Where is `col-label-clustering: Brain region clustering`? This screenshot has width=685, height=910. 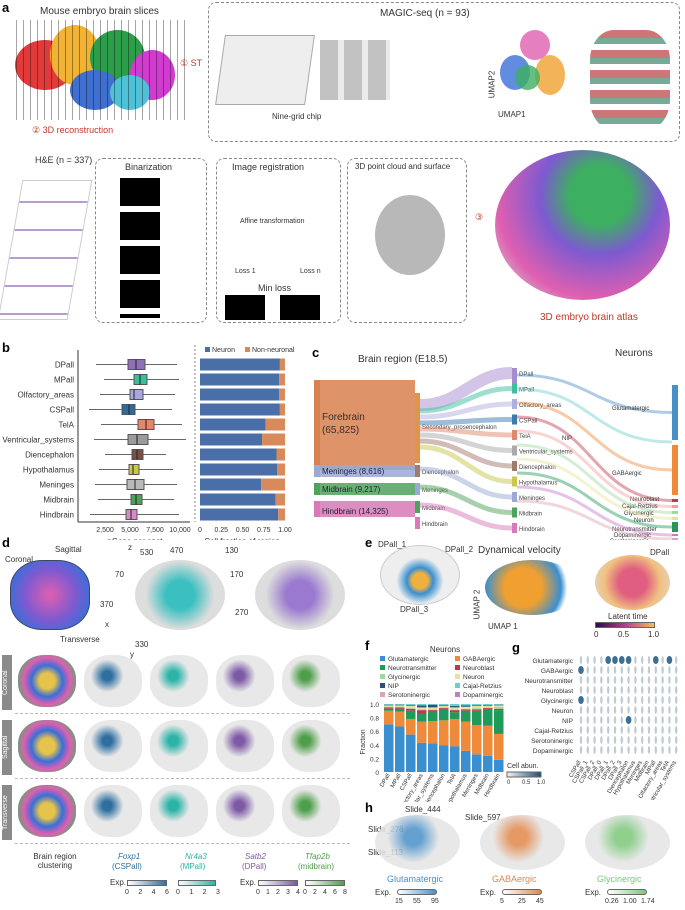
col-label-clustering: Brain region clustering is located at coordinates (55, 861).